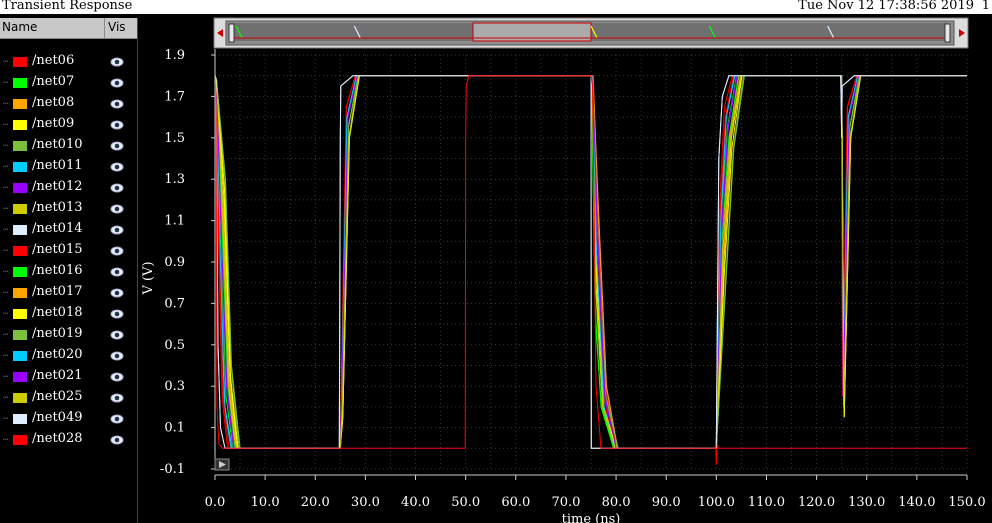 The width and height of the screenshot is (992, 523). I want to click on legend-signal-row: … /net020, so click(68, 357).